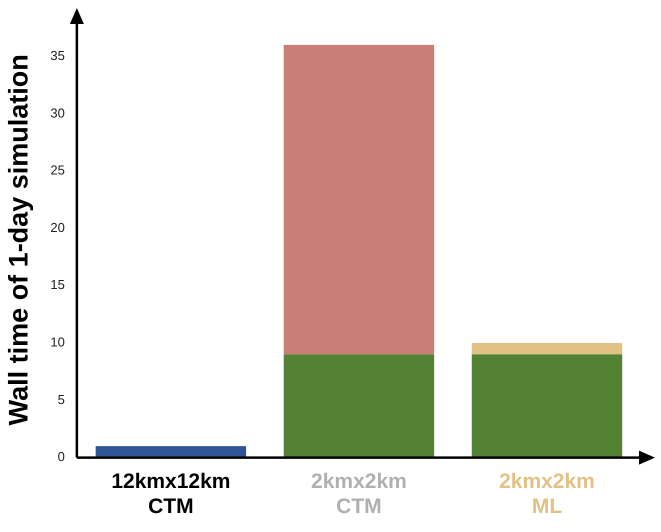 Image resolution: width=661 pixels, height=532 pixels. What do you see at coordinates (170, 494) in the screenshot?
I see `x-tick-label: 12kmx12km CTM` at bounding box center [170, 494].